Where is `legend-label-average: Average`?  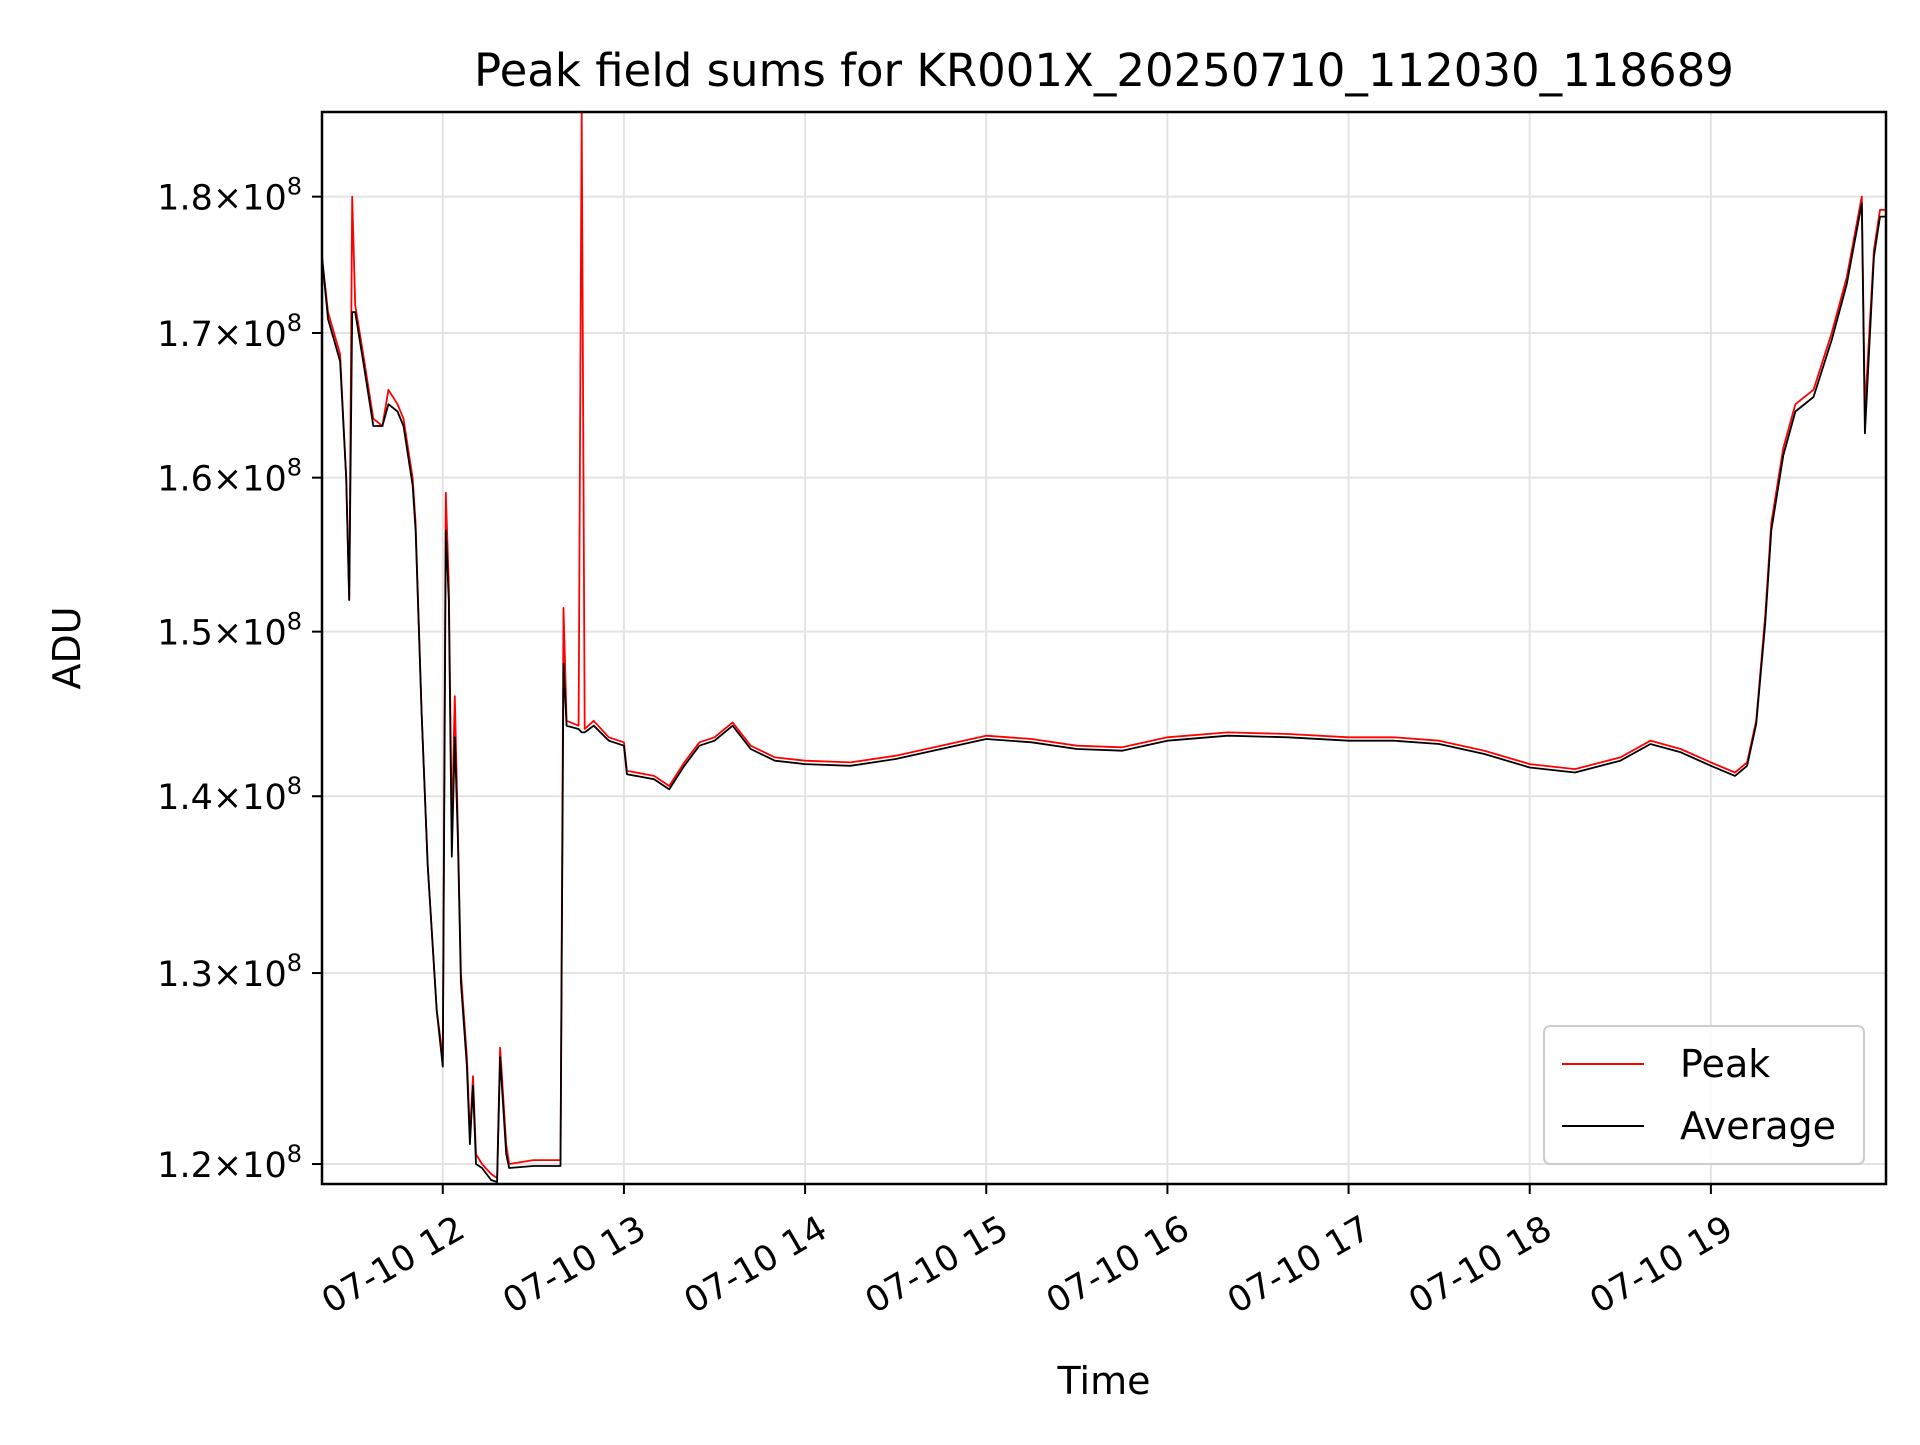 legend-label-average: Average is located at coordinates (1758, 1126).